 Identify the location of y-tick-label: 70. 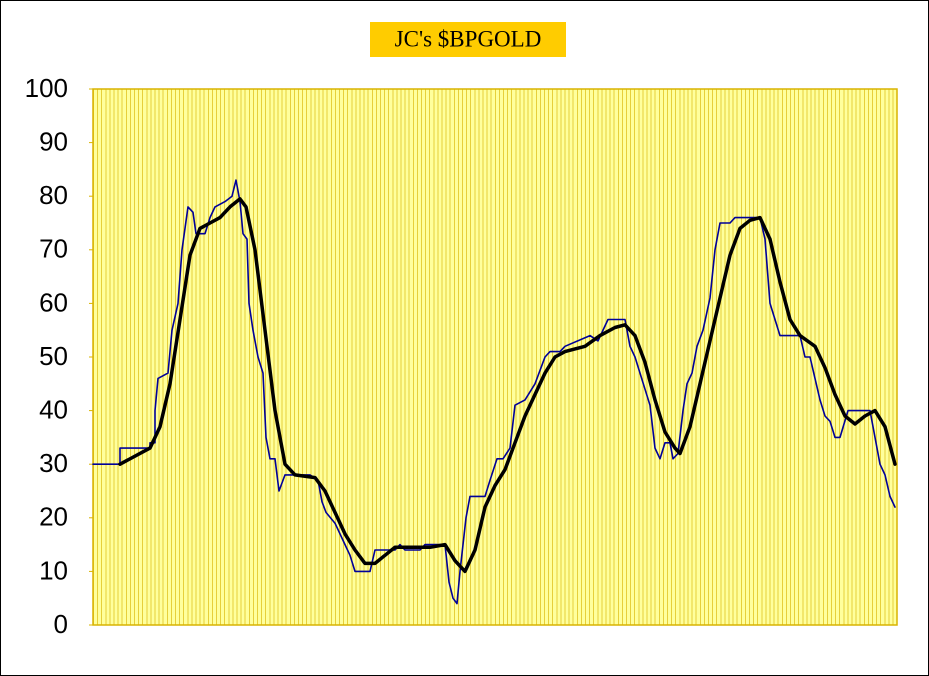
(53, 249).